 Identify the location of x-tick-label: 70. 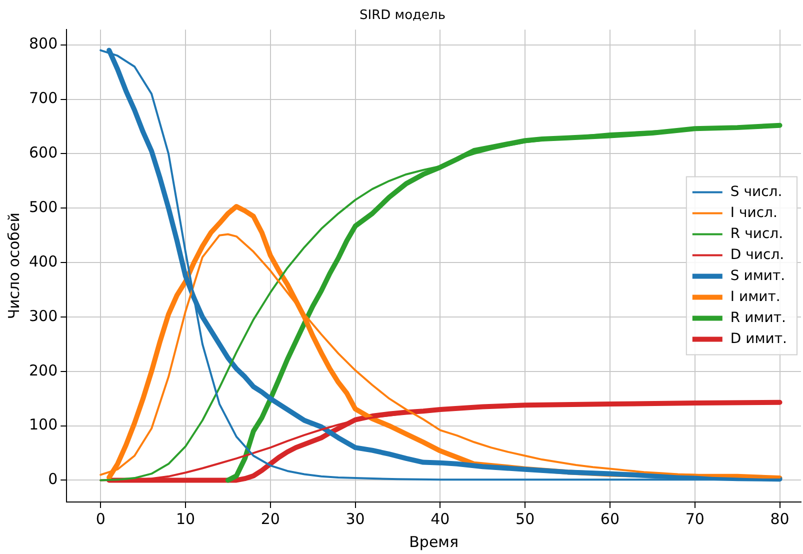
(694, 519).